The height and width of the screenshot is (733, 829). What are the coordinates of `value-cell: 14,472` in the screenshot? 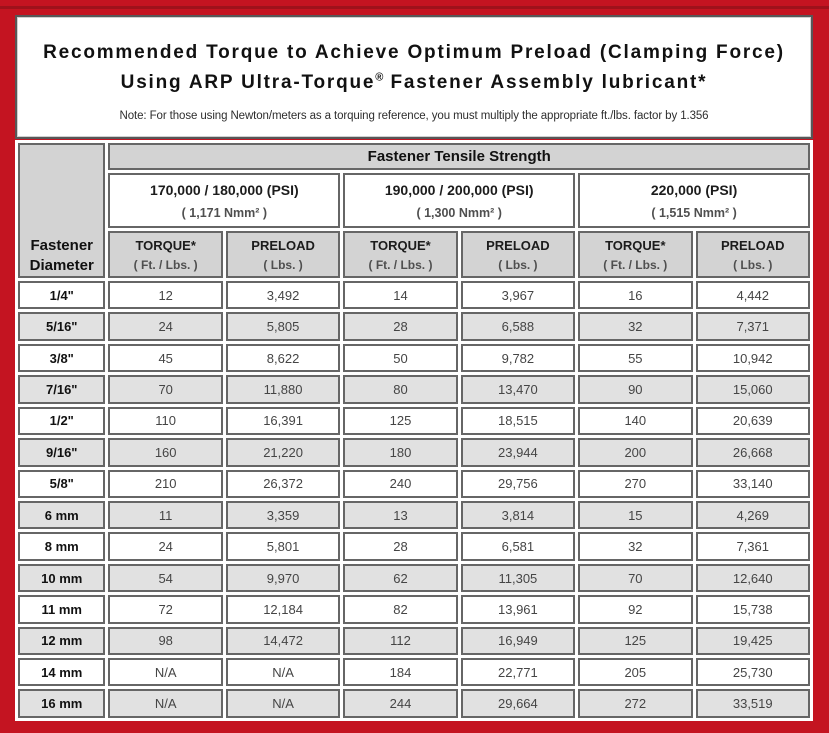 It's located at (283, 641).